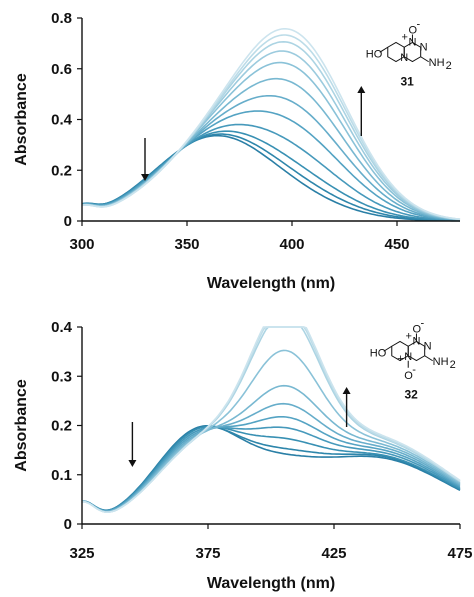 This screenshot has height=597, width=474. What do you see at coordinates (291, 244) in the screenshot?
I see `x-tick-label: 400` at bounding box center [291, 244].